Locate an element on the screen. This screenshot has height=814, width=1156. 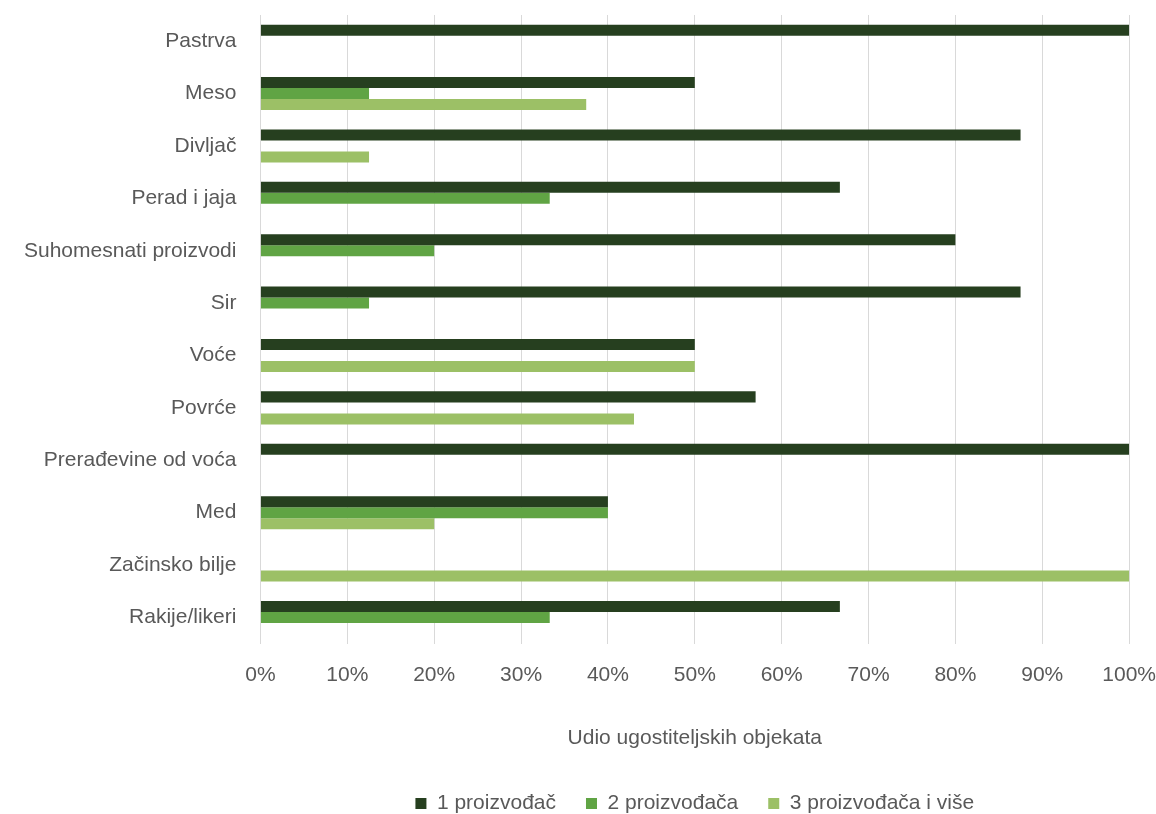
x-axis-title: Udio ugostiteljskih objekata is located at coordinates (695, 737).